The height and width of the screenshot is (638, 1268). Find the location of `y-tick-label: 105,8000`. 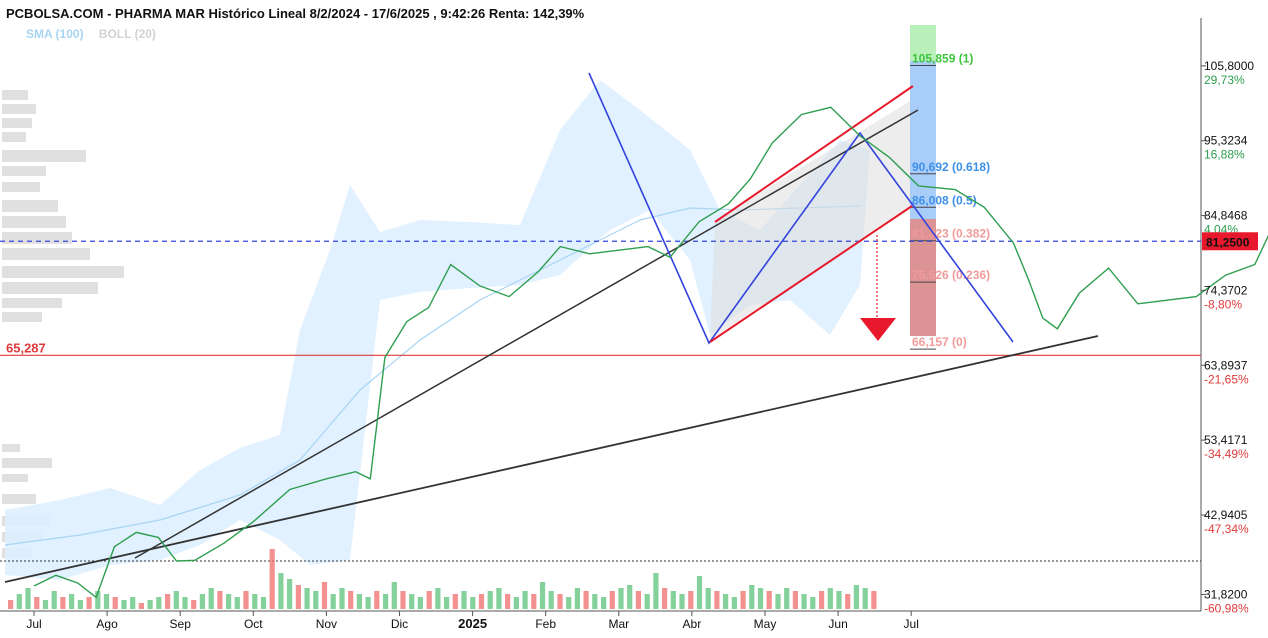

y-tick-label: 105,8000 is located at coordinates (1229, 66).